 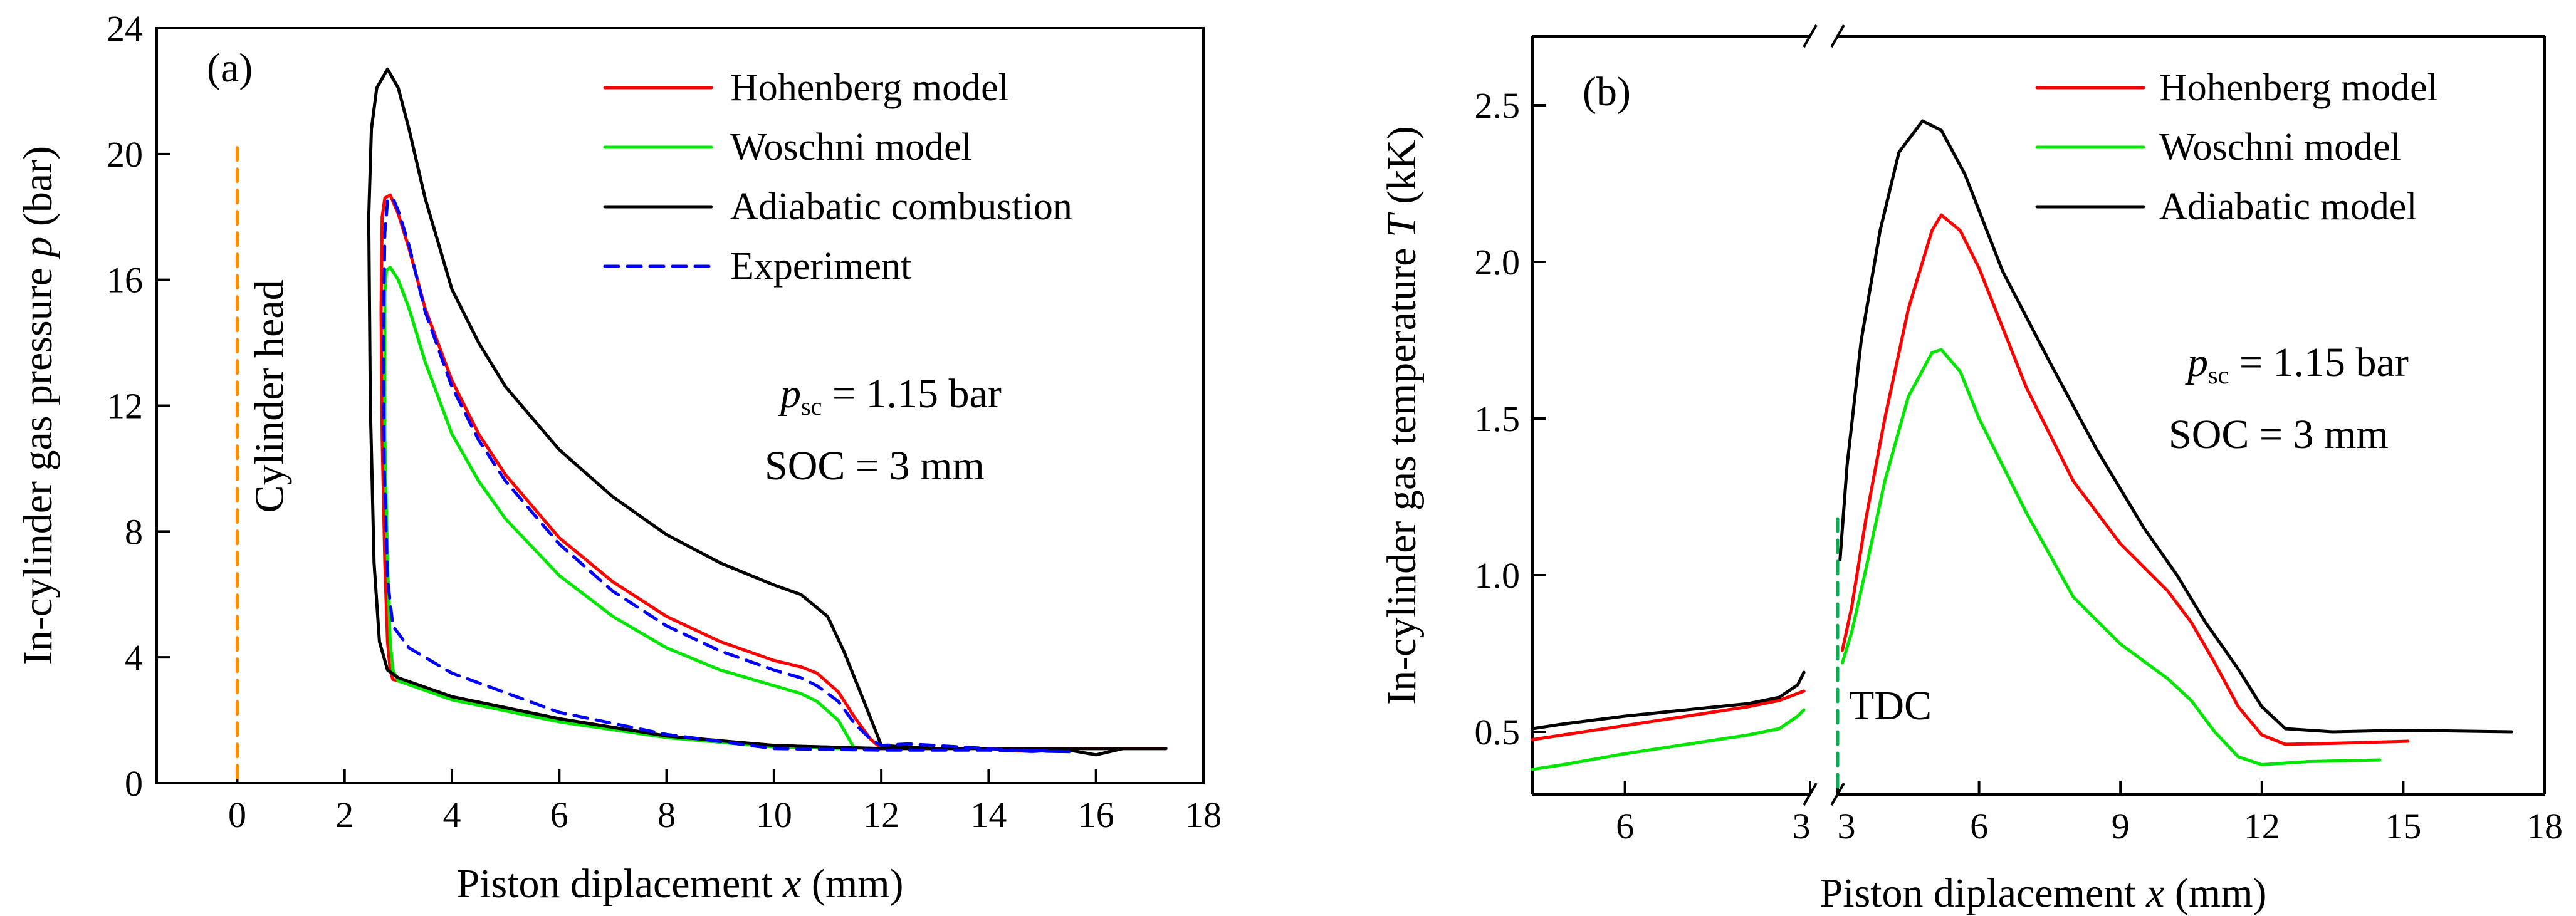 I want to click on legend-label-adiabatic: Adiabatic combustion, so click(x=901, y=206).